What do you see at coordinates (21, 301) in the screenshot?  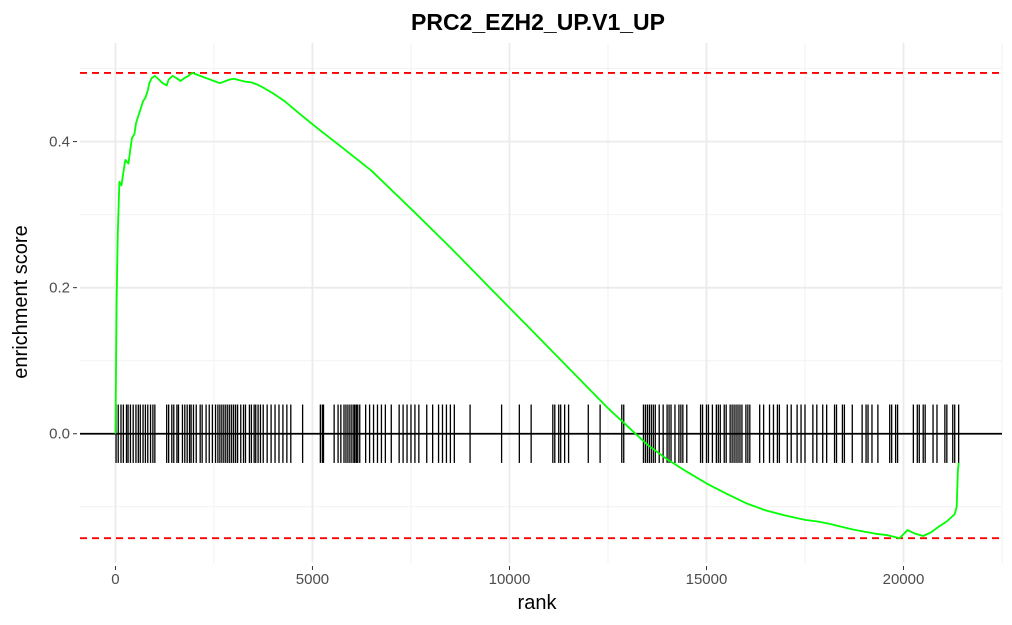 I see `y-axis-title: enrichment score` at bounding box center [21, 301].